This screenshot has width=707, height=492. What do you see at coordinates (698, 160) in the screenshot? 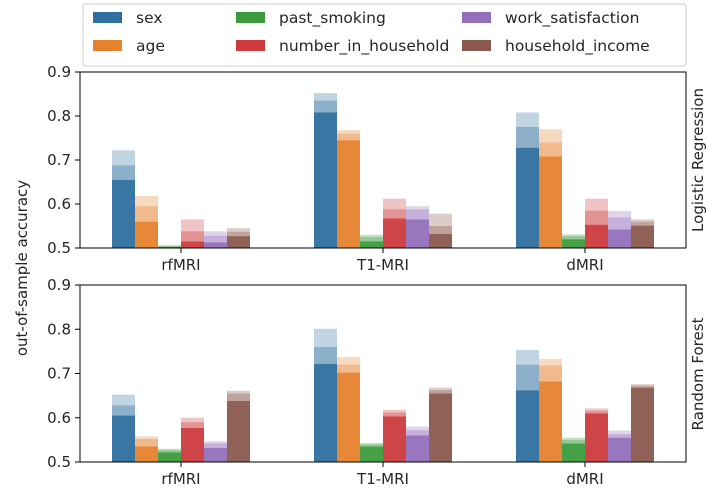
I see `panel-label-logistic-regression: Logistic Regression` at bounding box center [698, 160].